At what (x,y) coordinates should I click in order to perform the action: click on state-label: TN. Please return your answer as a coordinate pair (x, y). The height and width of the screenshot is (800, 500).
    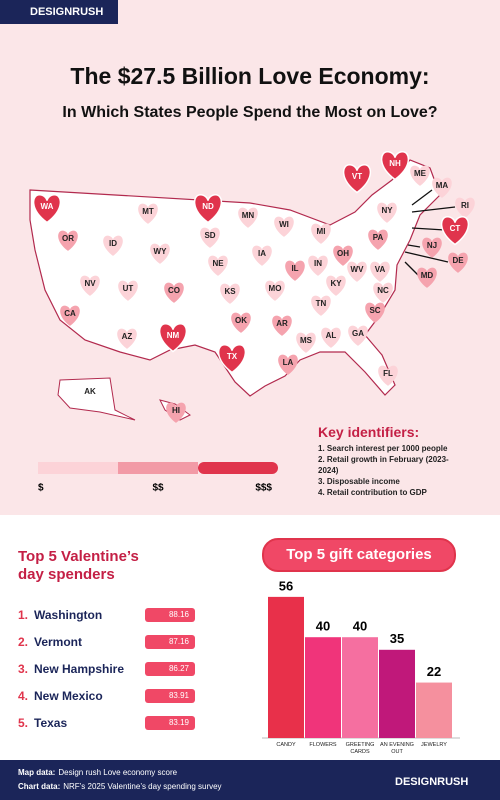
    Looking at the image, I should click on (321, 303).